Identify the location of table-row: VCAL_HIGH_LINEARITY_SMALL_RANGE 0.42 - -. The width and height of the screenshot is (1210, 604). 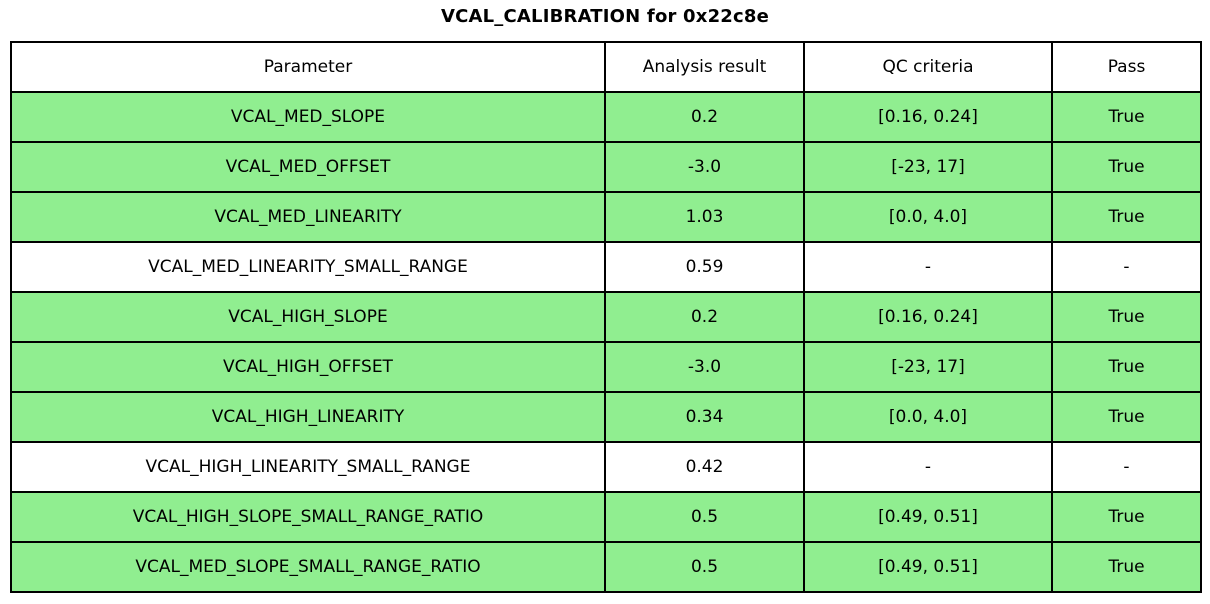
(606, 467).